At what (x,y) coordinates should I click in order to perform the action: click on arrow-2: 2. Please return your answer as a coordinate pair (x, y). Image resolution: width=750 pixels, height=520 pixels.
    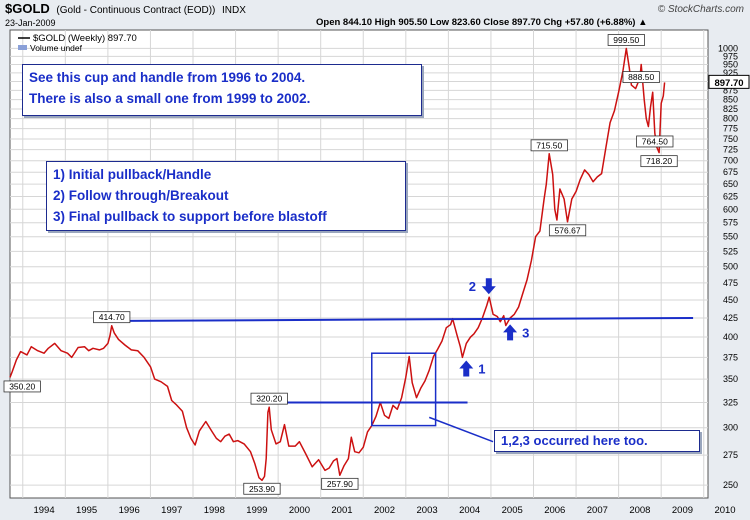
    Looking at the image, I should click on (482, 286).